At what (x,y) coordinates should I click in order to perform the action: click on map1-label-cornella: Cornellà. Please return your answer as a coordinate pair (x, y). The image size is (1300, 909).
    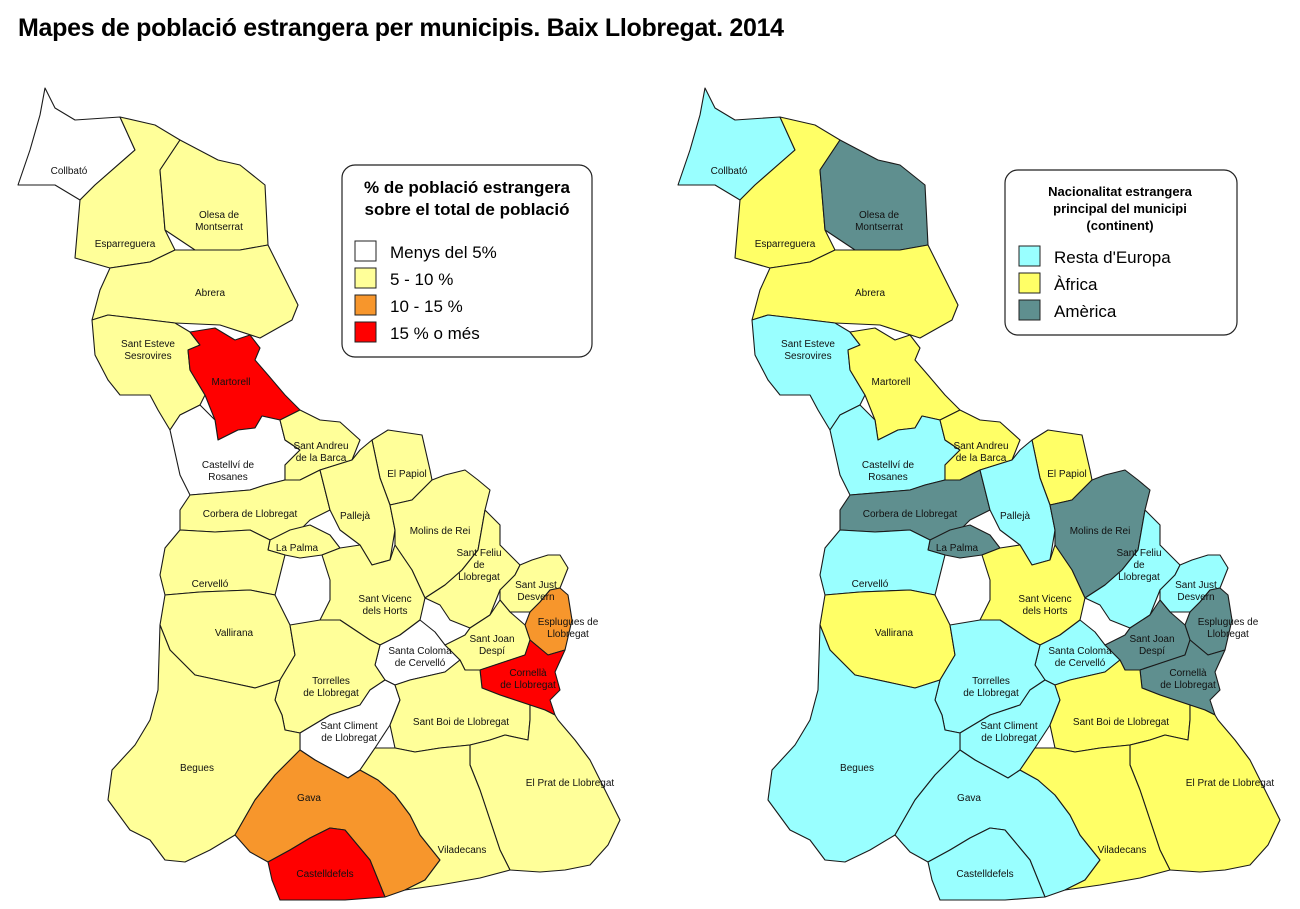
    Looking at the image, I should click on (528, 673).